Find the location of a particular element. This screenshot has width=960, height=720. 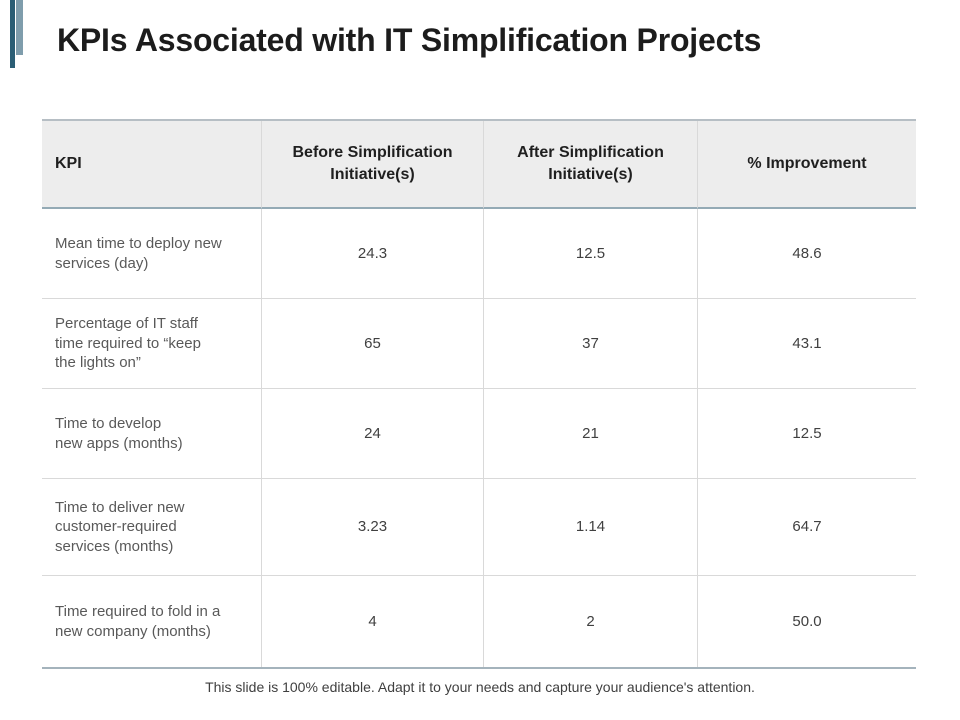

improvement-value: 43.1 is located at coordinates (806, 344).